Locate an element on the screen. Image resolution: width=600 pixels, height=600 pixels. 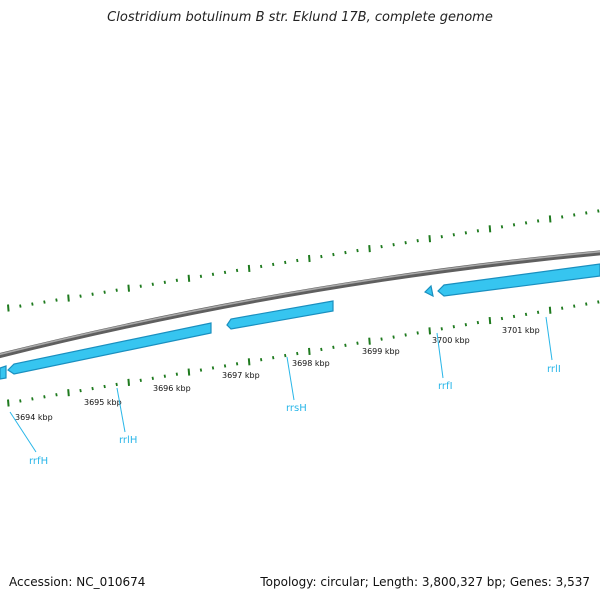
gene-label-rrli: rrlI is located at coordinates (554, 369).